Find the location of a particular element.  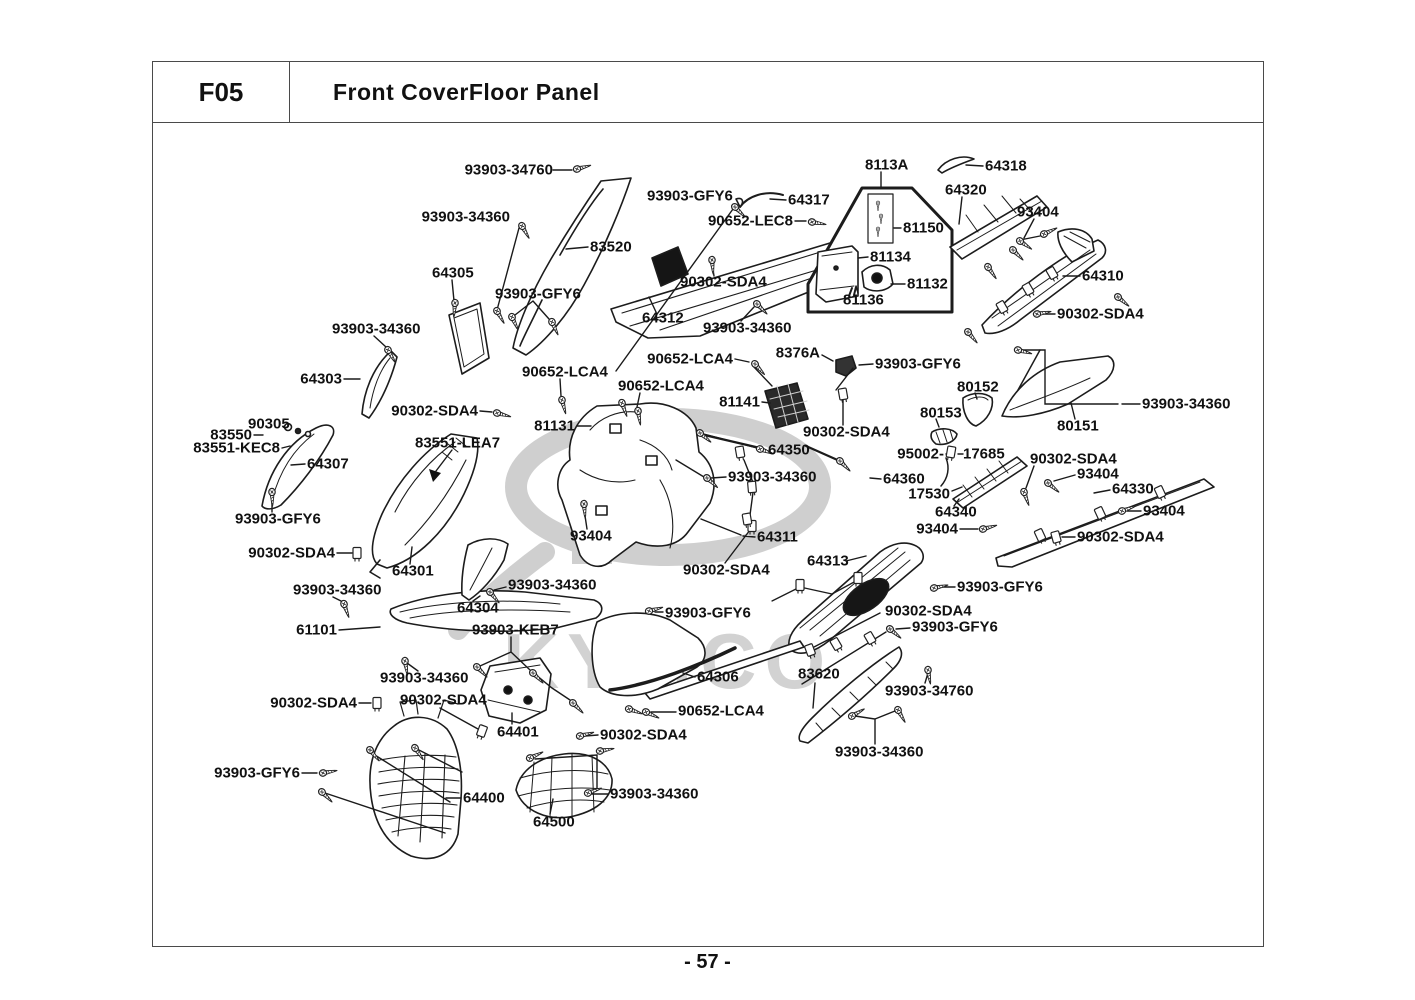

part-64340-drawing is located at coordinates (990, 482).